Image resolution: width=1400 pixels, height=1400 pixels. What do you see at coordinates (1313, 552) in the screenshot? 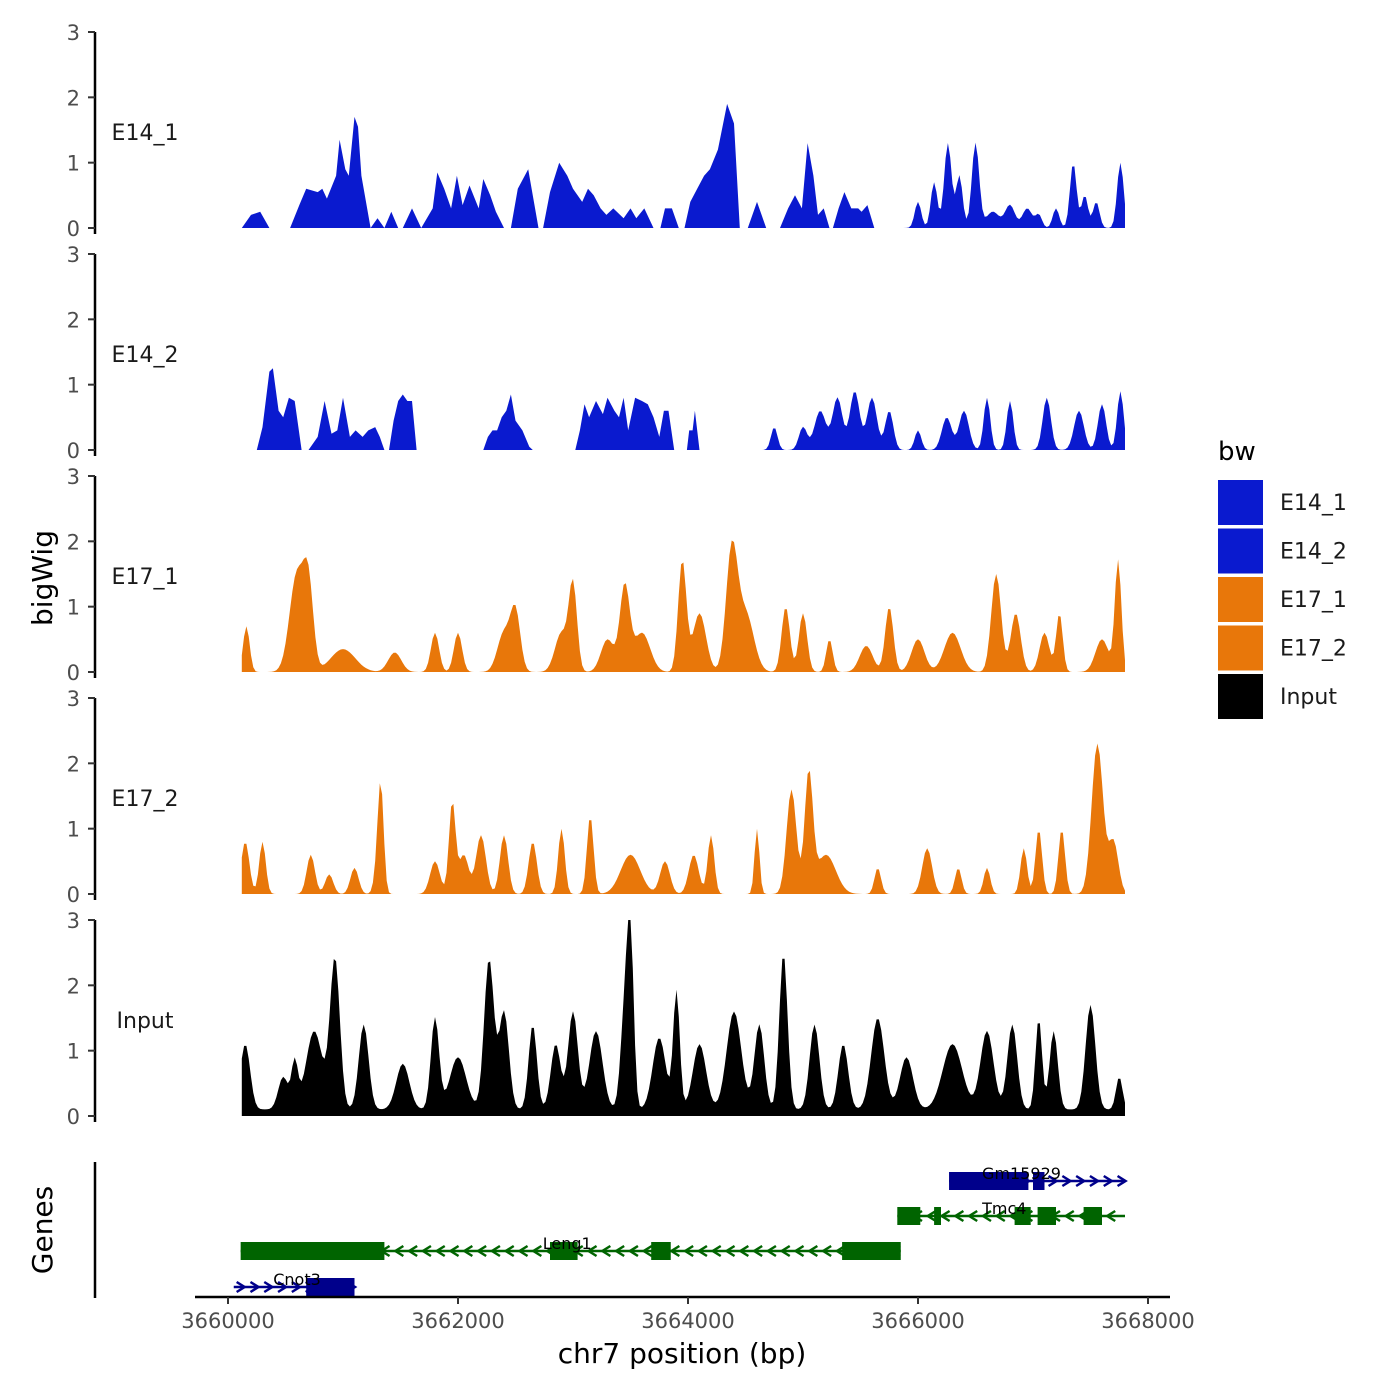
I see `legend-label: E14_2` at bounding box center [1313, 552].